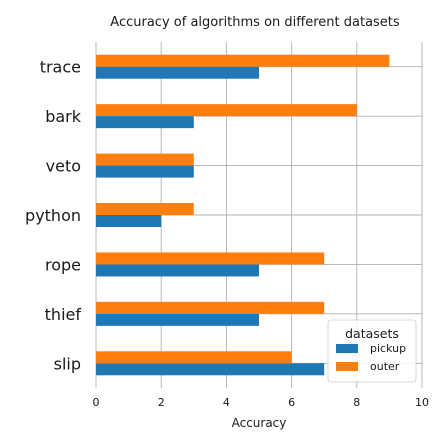 The width and height of the screenshot is (448, 448). I want to click on x-tick-label: 4, so click(226, 402).